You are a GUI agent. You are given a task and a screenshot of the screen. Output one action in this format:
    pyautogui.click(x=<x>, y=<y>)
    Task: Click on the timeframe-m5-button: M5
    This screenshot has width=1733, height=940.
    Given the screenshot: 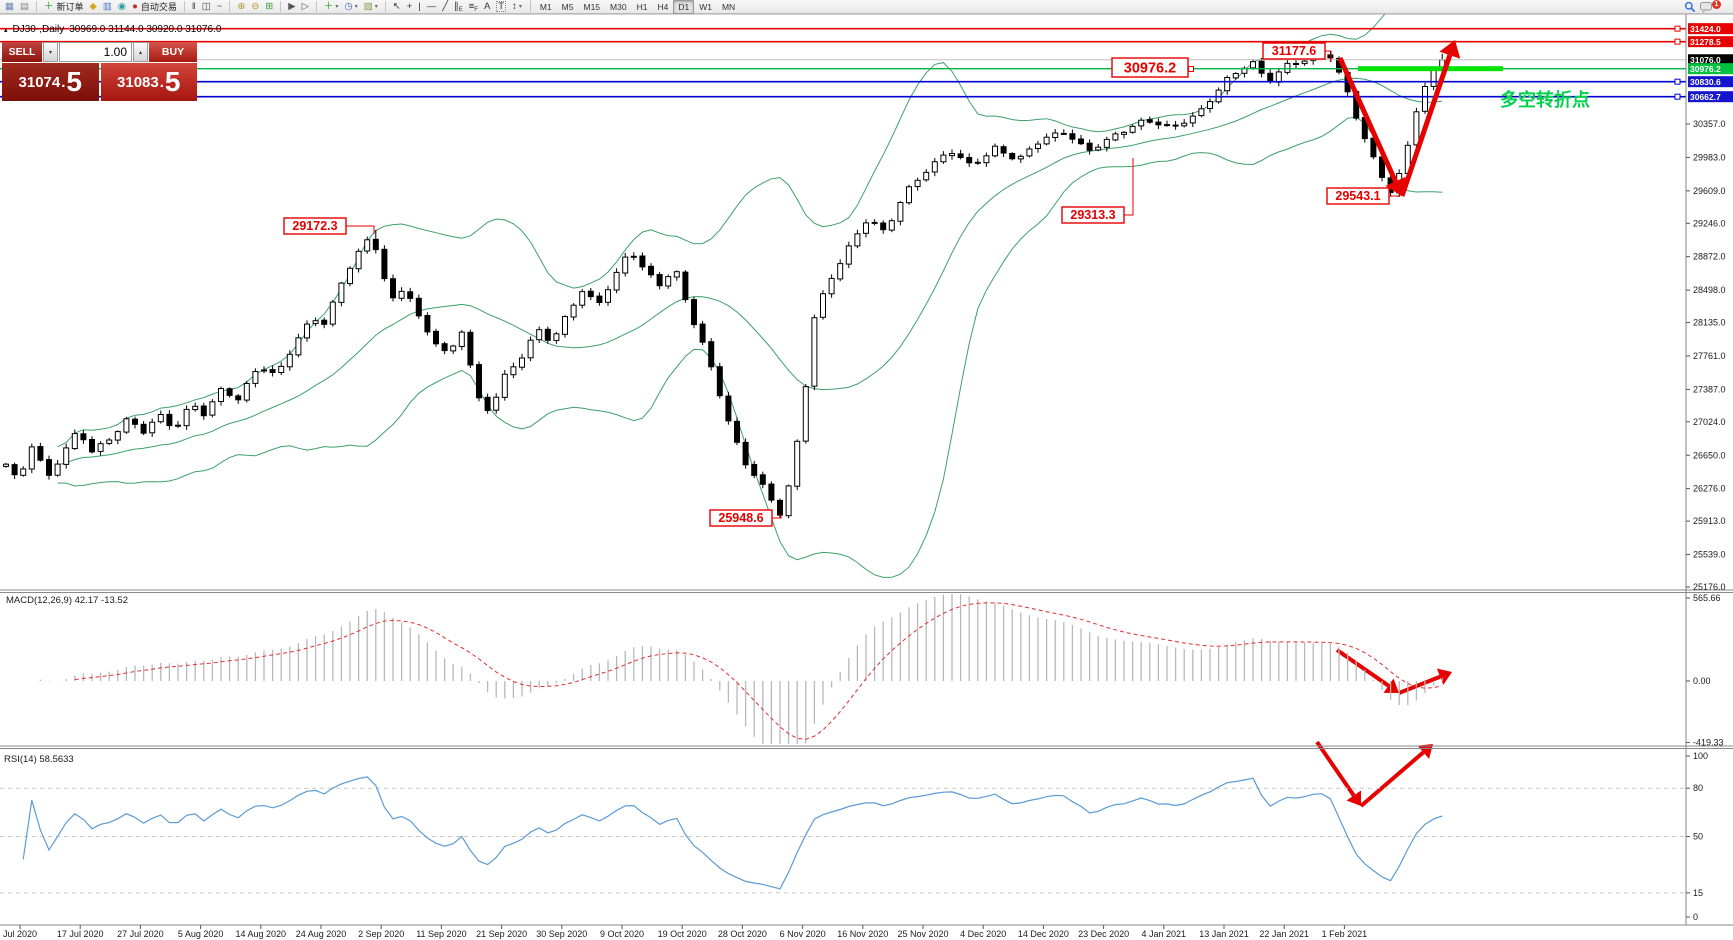 What is the action you would take?
    pyautogui.click(x=567, y=6)
    